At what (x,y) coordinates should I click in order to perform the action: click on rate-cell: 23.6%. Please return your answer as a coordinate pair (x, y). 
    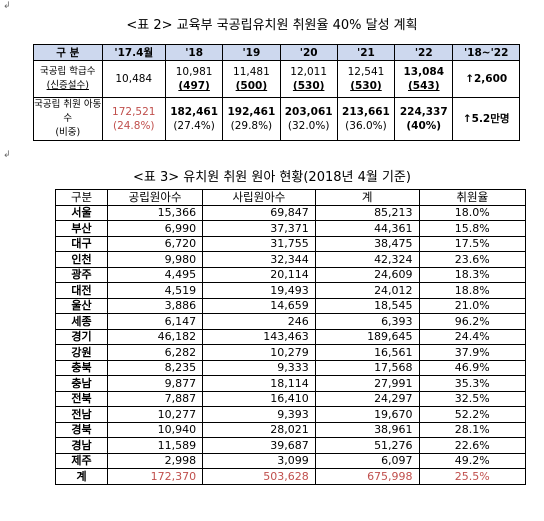
    Looking at the image, I should click on (472, 259).